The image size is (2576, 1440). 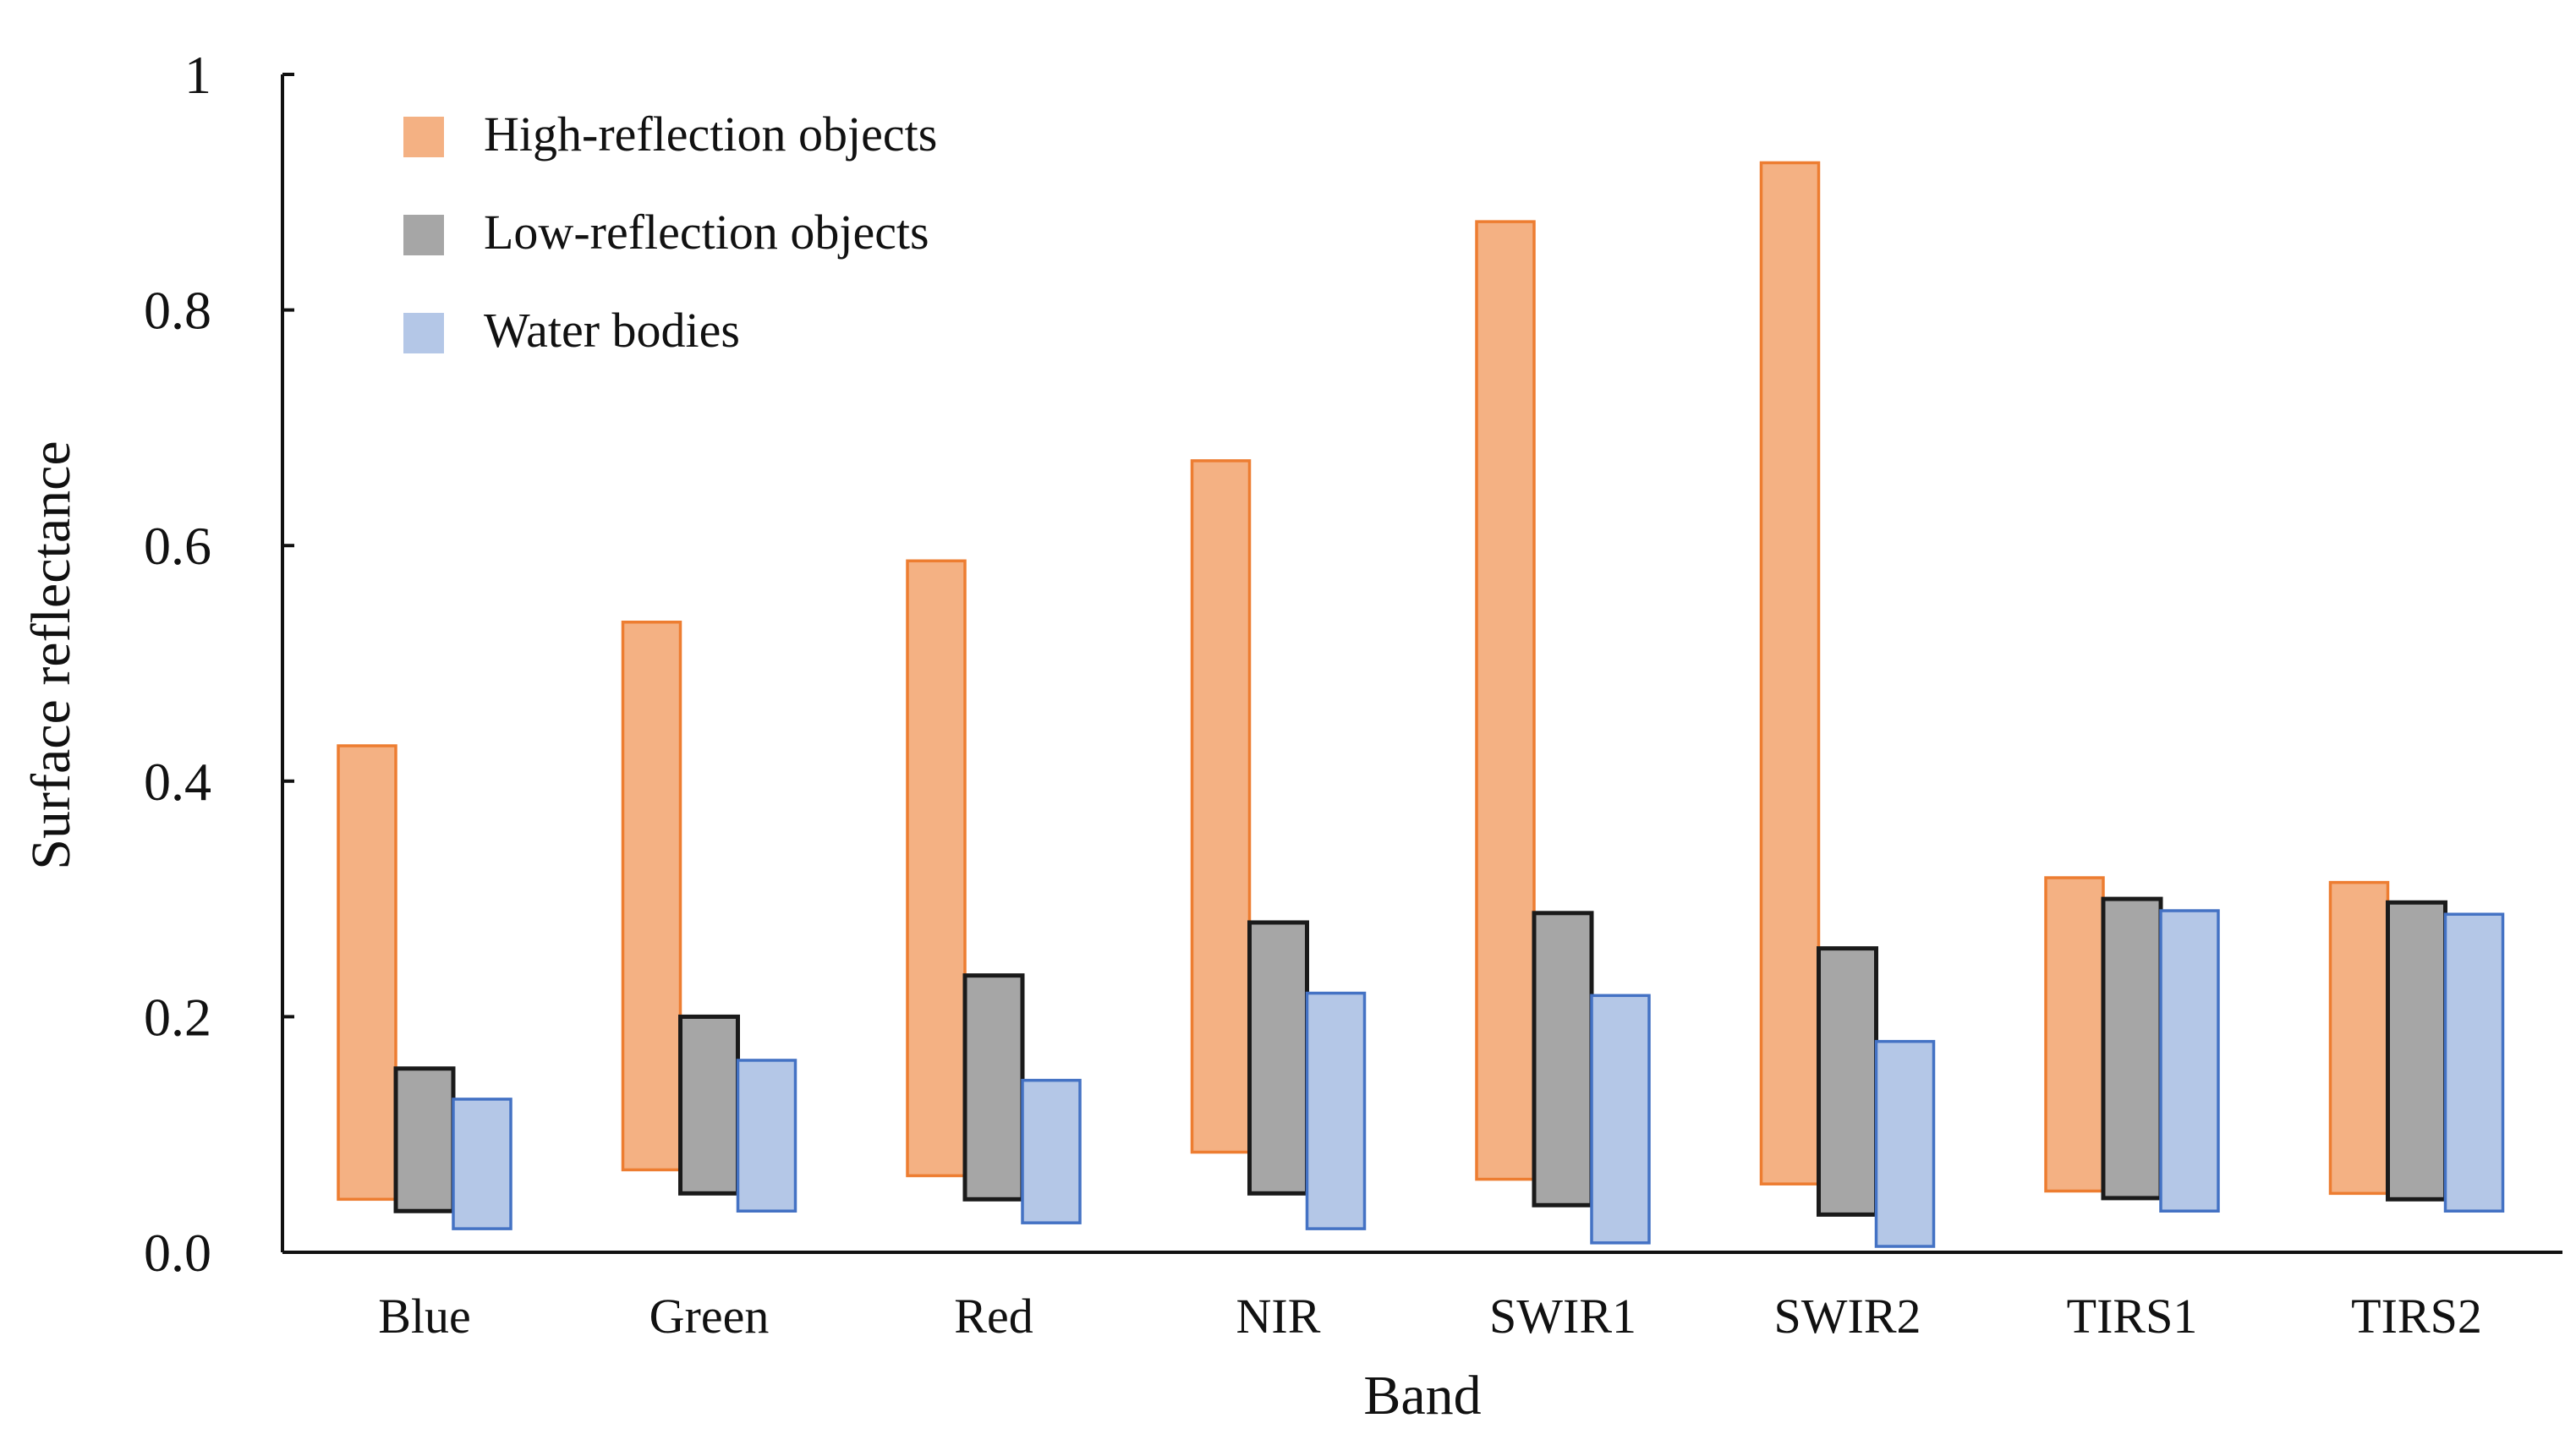 What do you see at coordinates (936, 868) in the screenshot?
I see `bar-high-reflection-objects-red` at bounding box center [936, 868].